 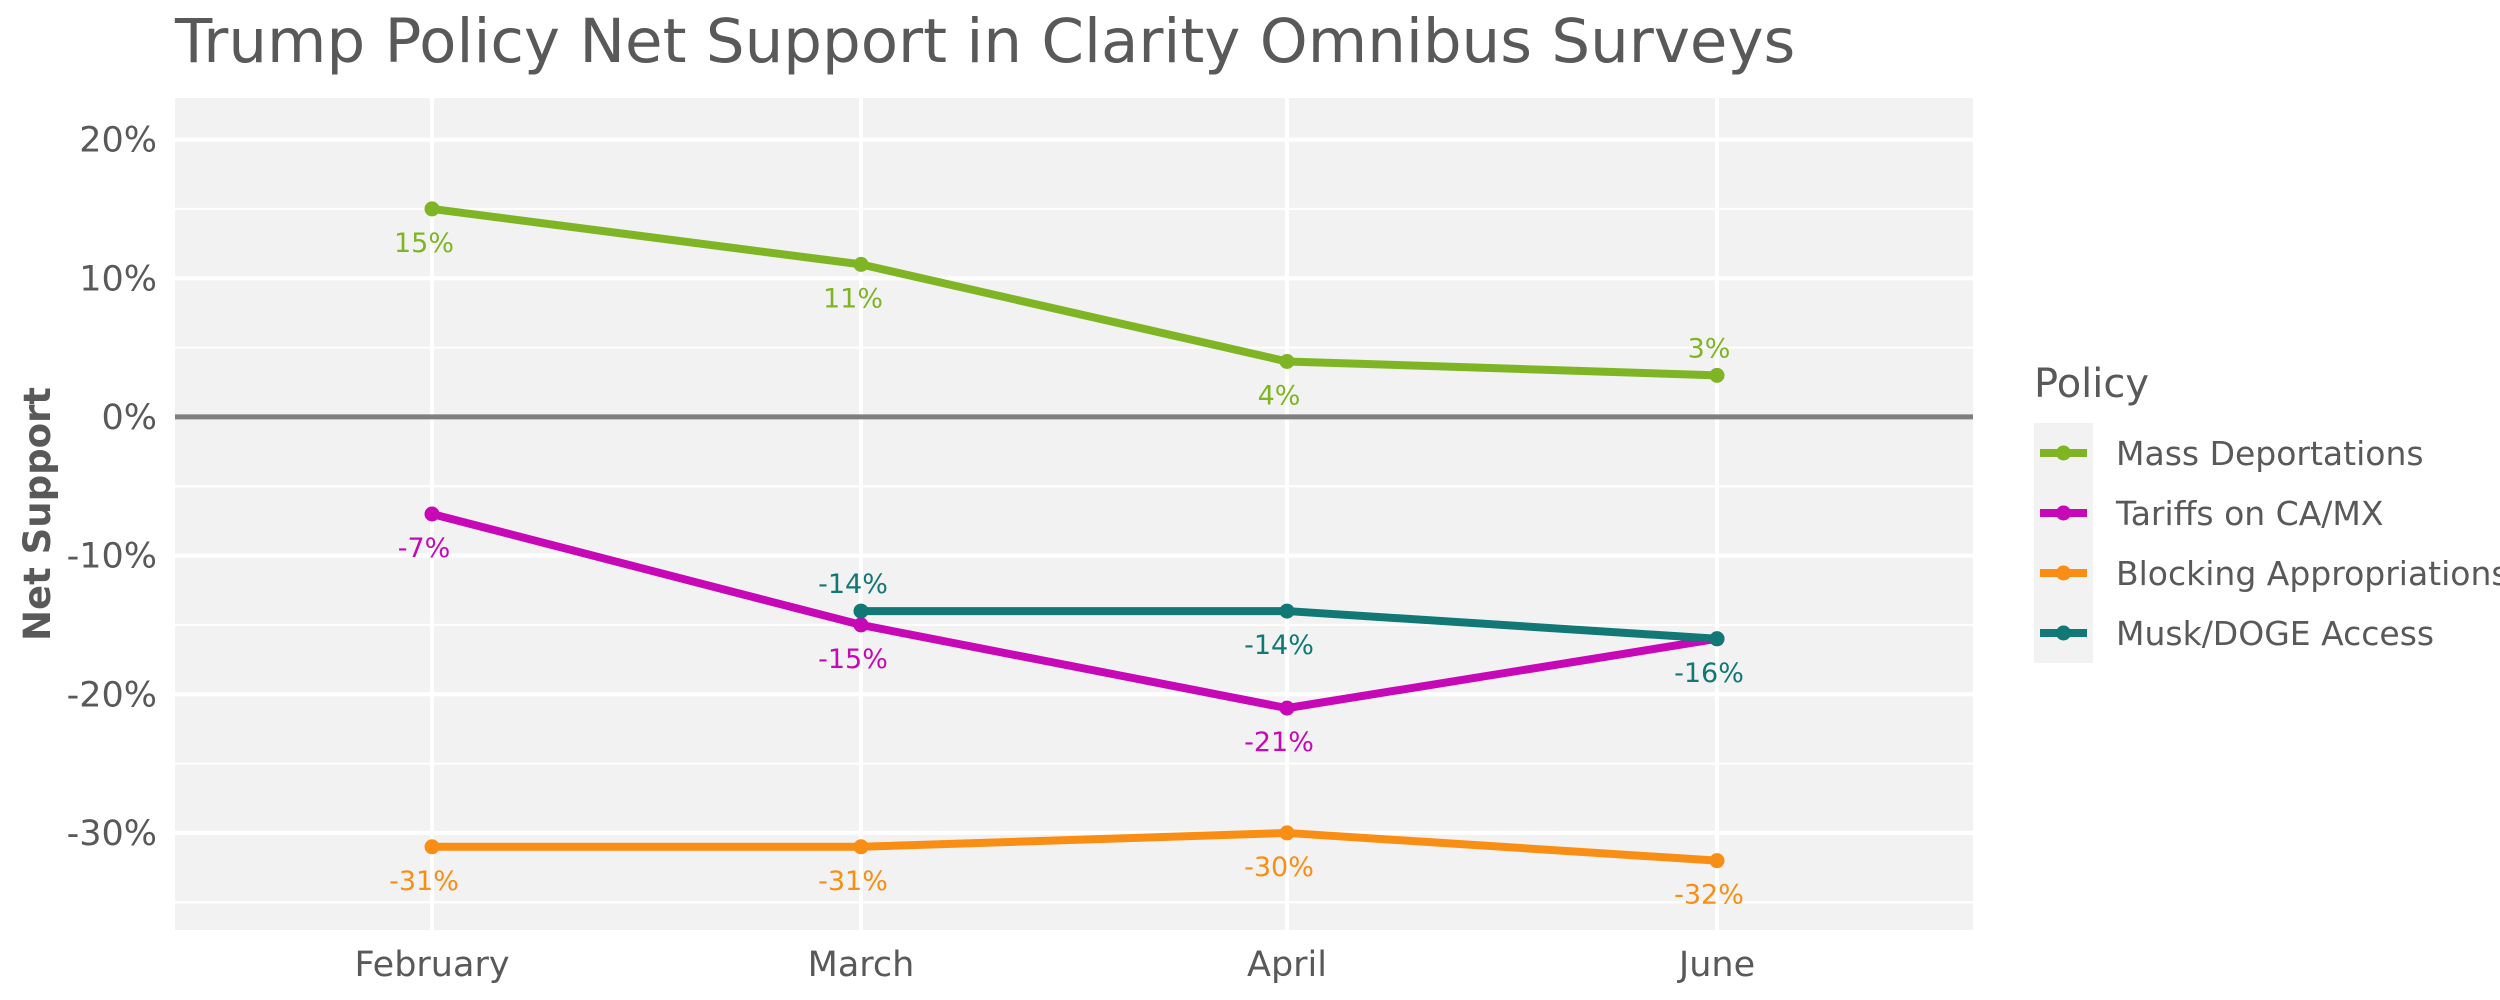 I want to click on y-tick-label: 0%, so click(x=129, y=418).